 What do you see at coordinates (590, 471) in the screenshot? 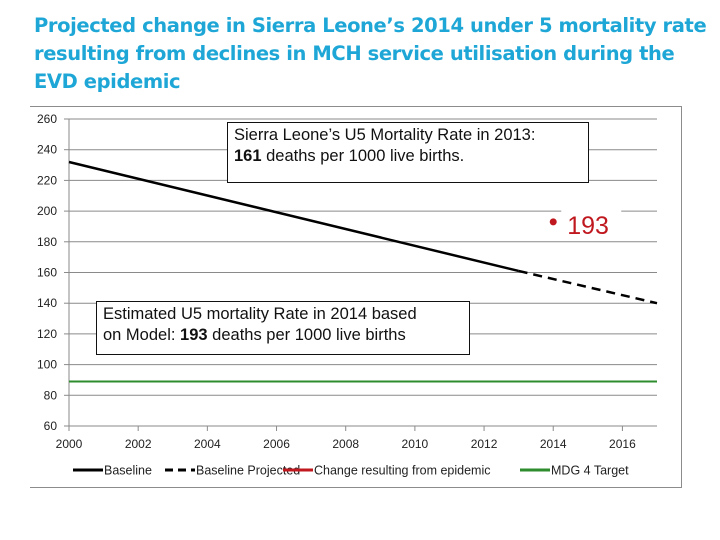
I see `legend-label-mdg-4-target: MDG 4 Target` at bounding box center [590, 471].